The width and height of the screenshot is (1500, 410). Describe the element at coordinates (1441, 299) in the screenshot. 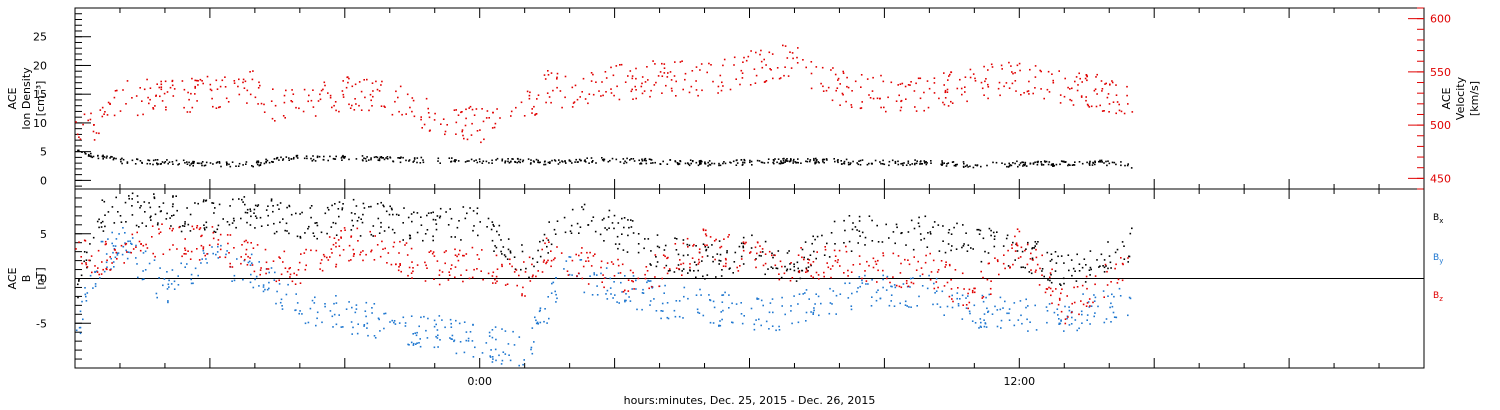

I see `legend-subscript: z` at that location.